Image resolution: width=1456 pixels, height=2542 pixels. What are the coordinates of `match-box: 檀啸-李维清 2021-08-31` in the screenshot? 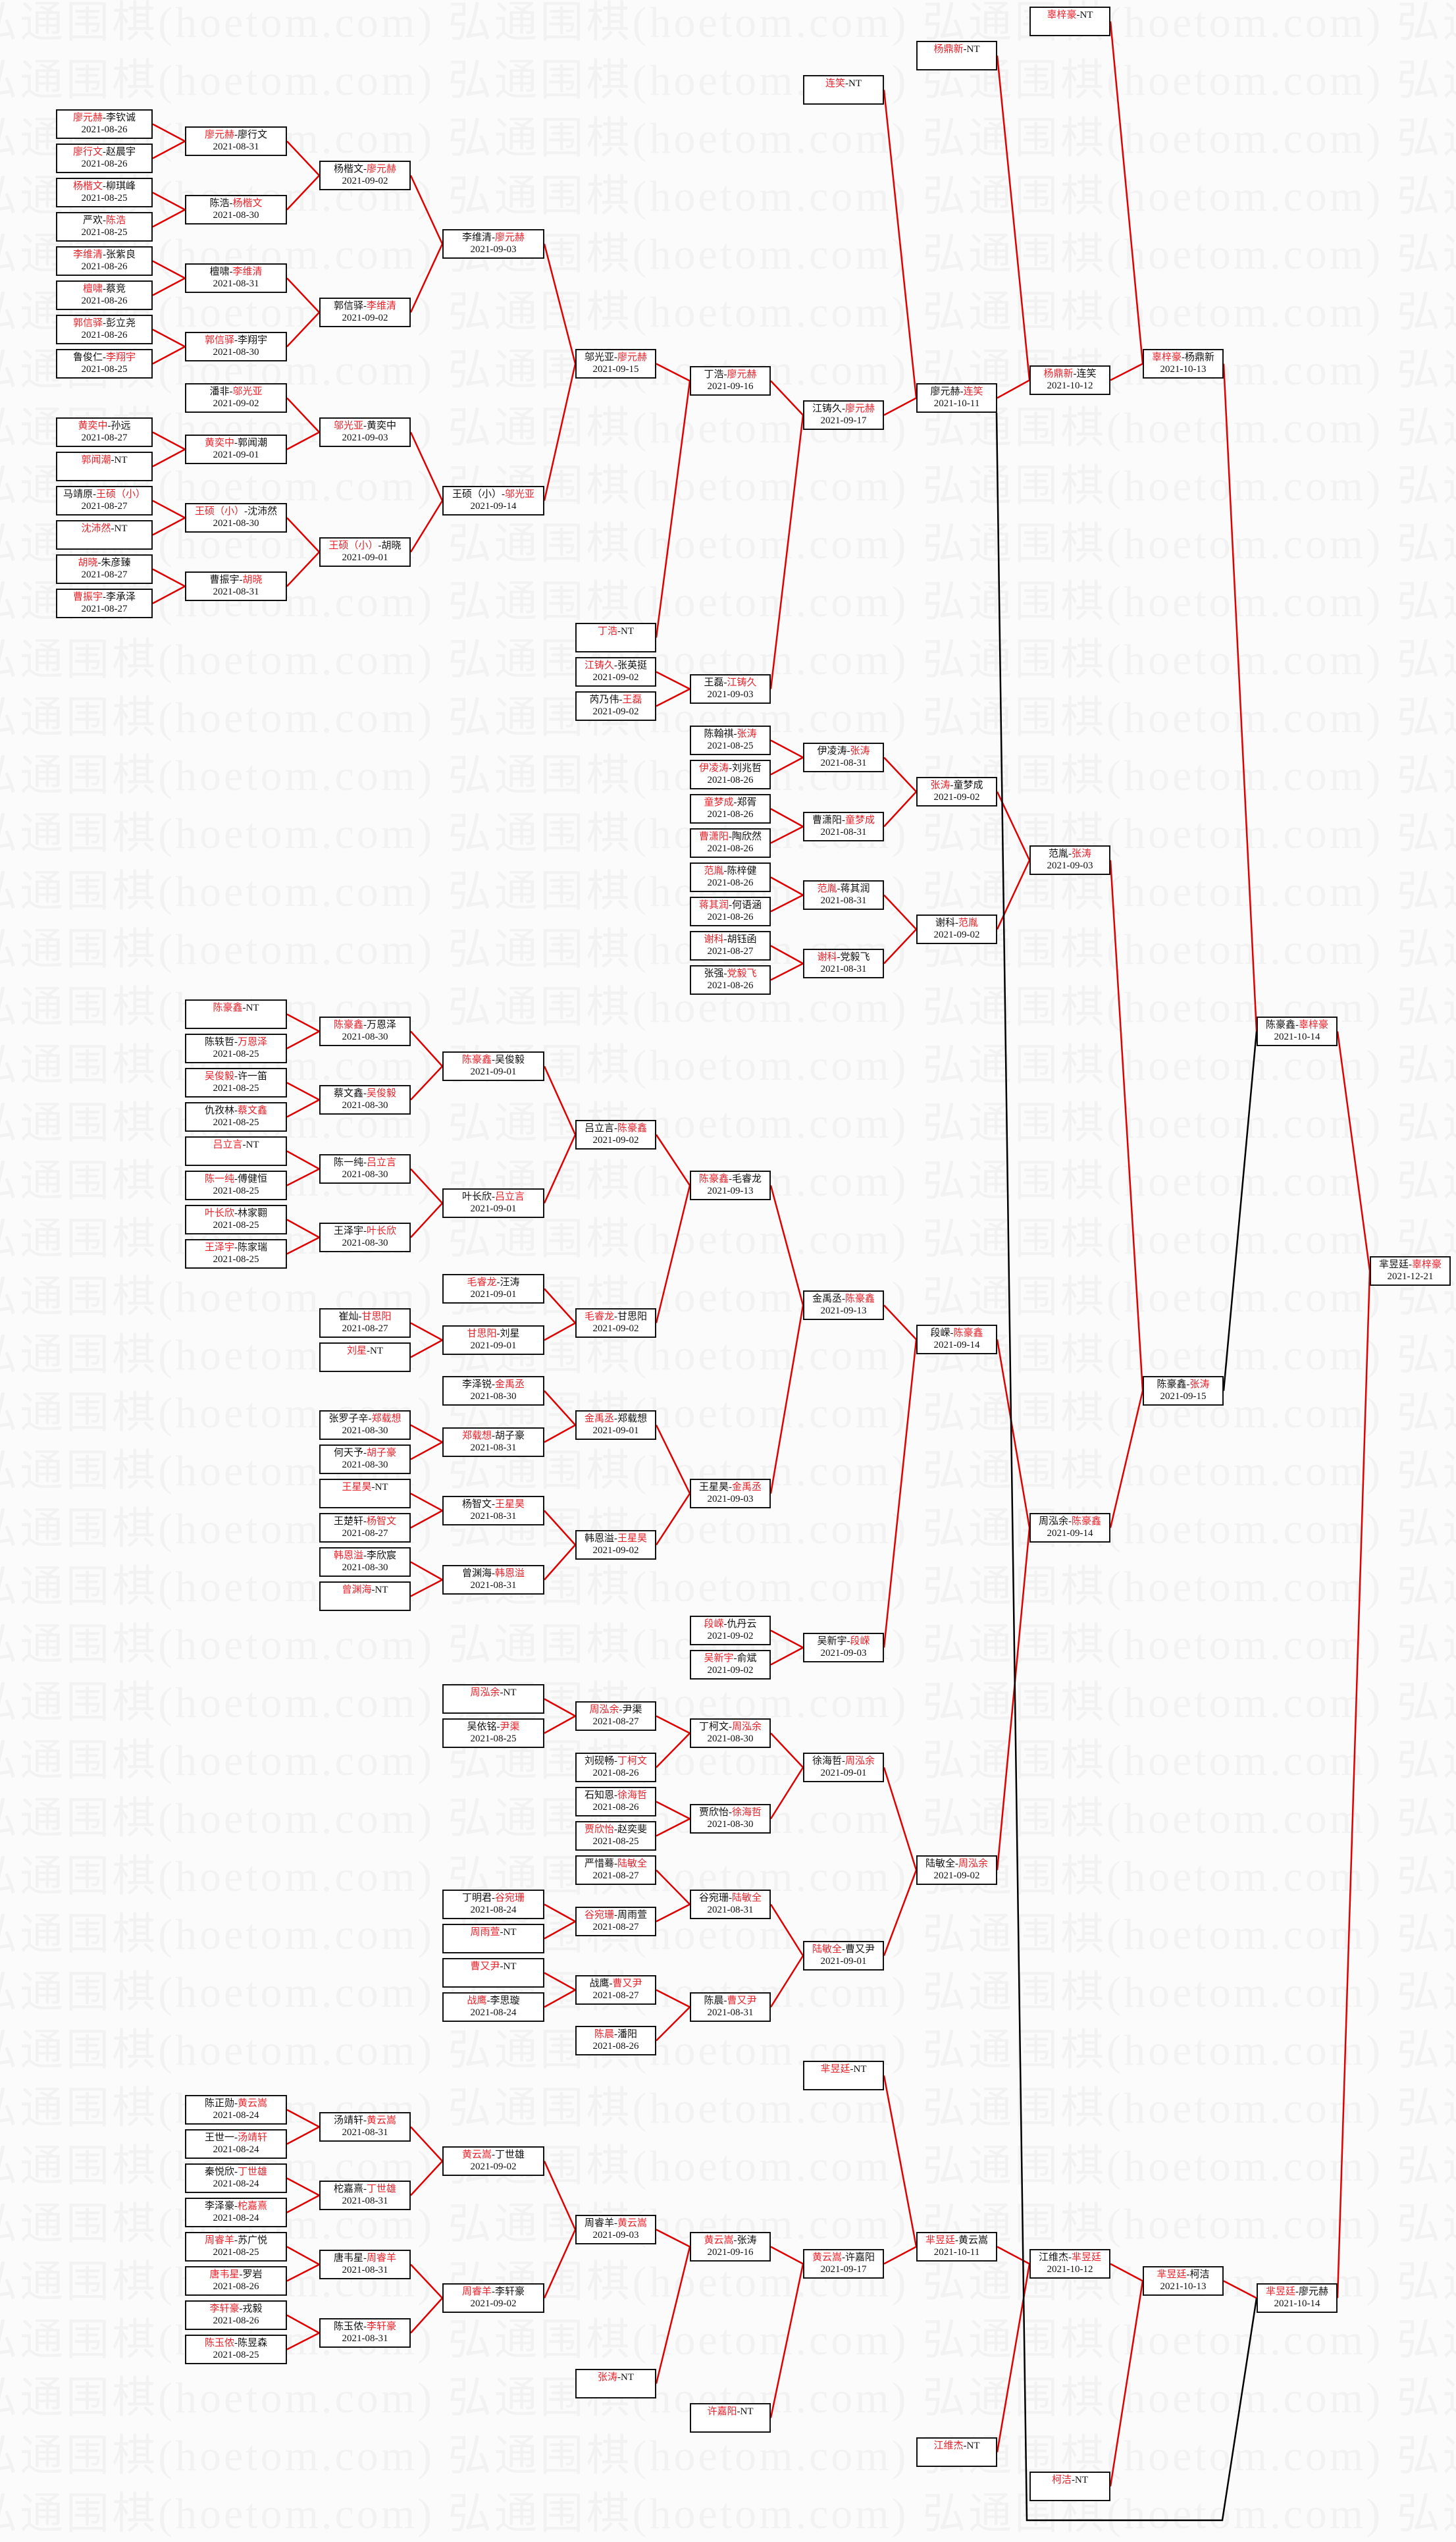 It's located at (236, 278).